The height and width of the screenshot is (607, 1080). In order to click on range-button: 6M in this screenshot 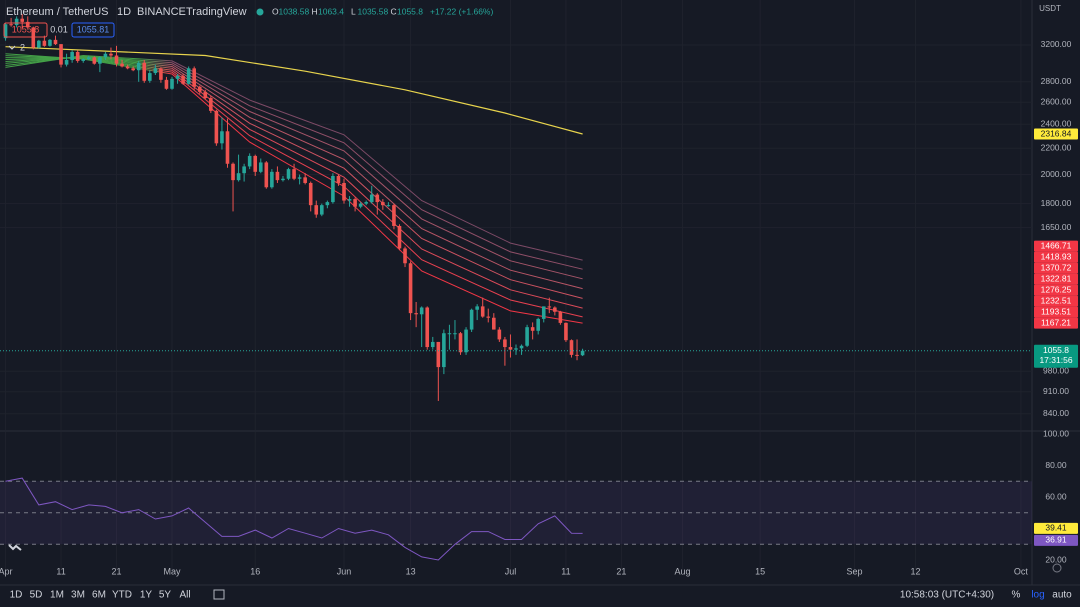, I will do `click(99, 595)`.